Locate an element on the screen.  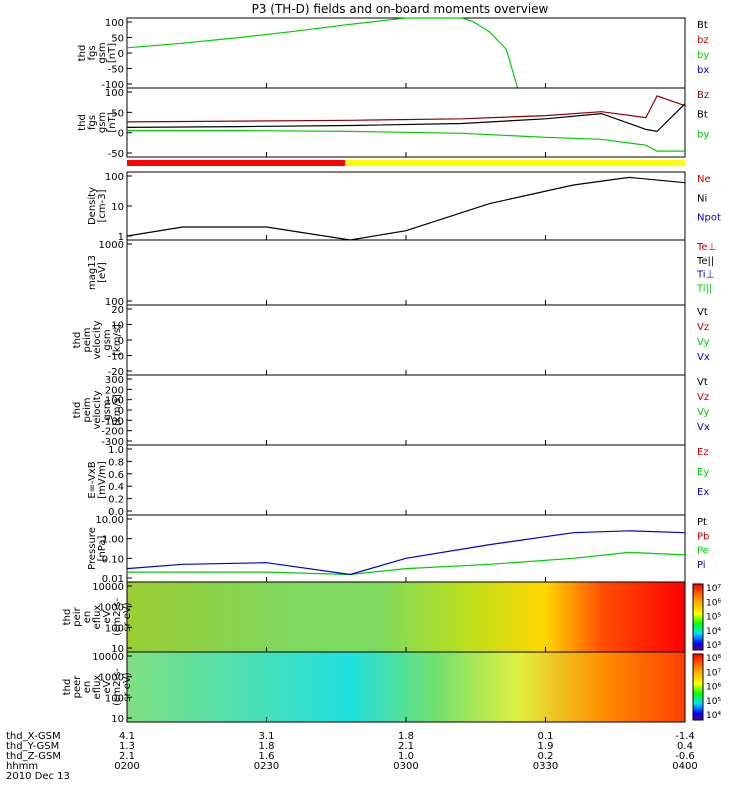
y-axis-label: Density is located at coordinates (92, 206).